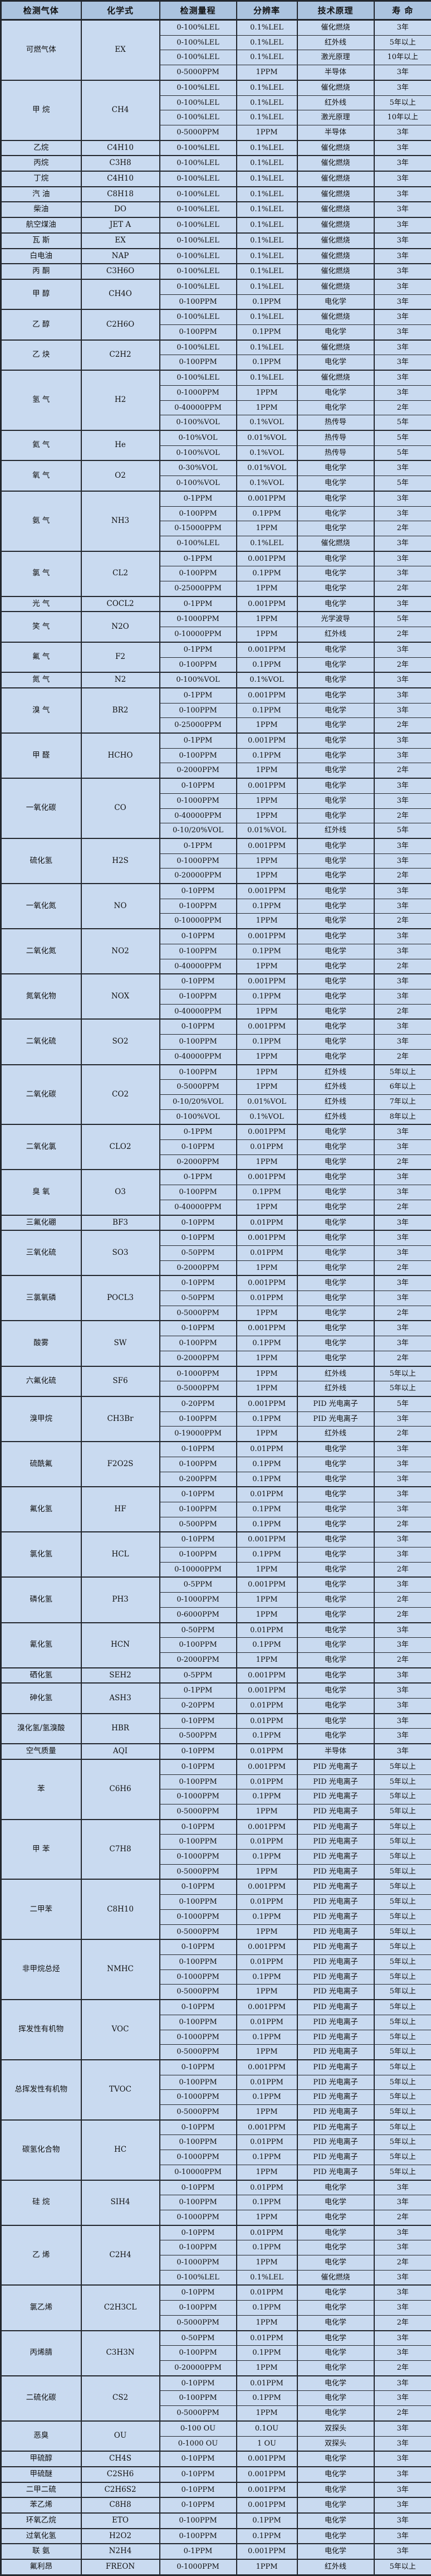  Describe the element at coordinates (41, 907) in the screenshot. I see `gas-name-cell: 一氧化氮` at that location.